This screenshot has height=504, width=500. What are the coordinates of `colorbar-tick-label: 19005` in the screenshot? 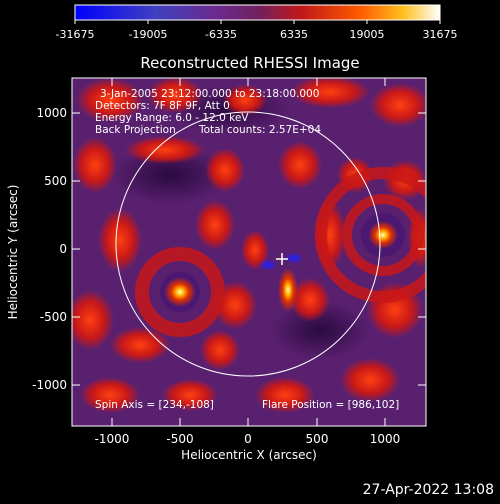 It's located at (367, 34).